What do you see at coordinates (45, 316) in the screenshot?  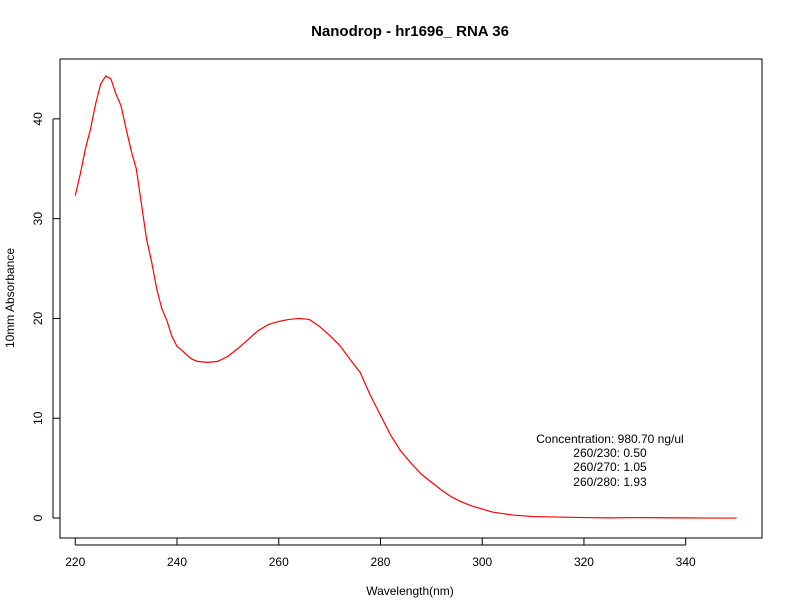 I see `y-axis: 0 10 20 30 40` at bounding box center [45, 316].